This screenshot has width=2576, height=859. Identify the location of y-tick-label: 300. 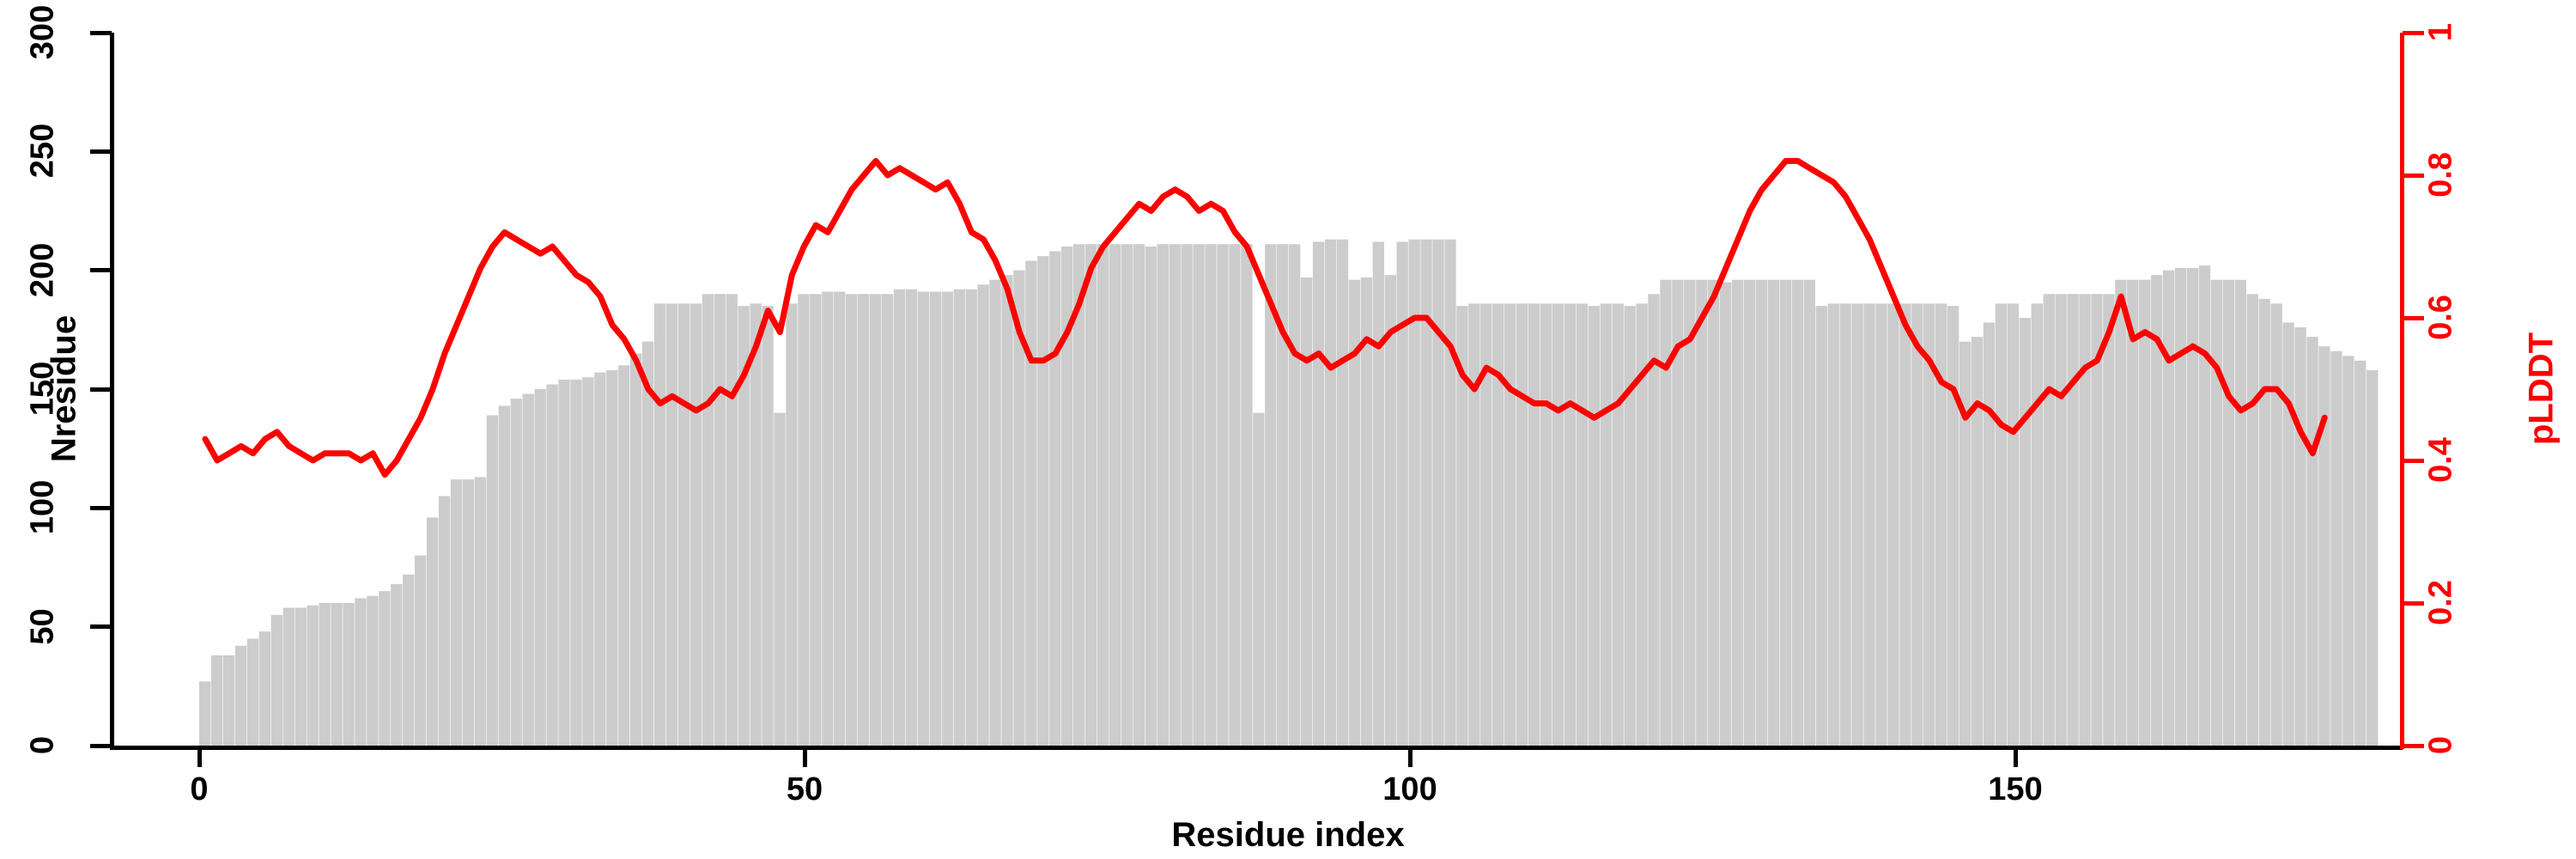
(42, 32).